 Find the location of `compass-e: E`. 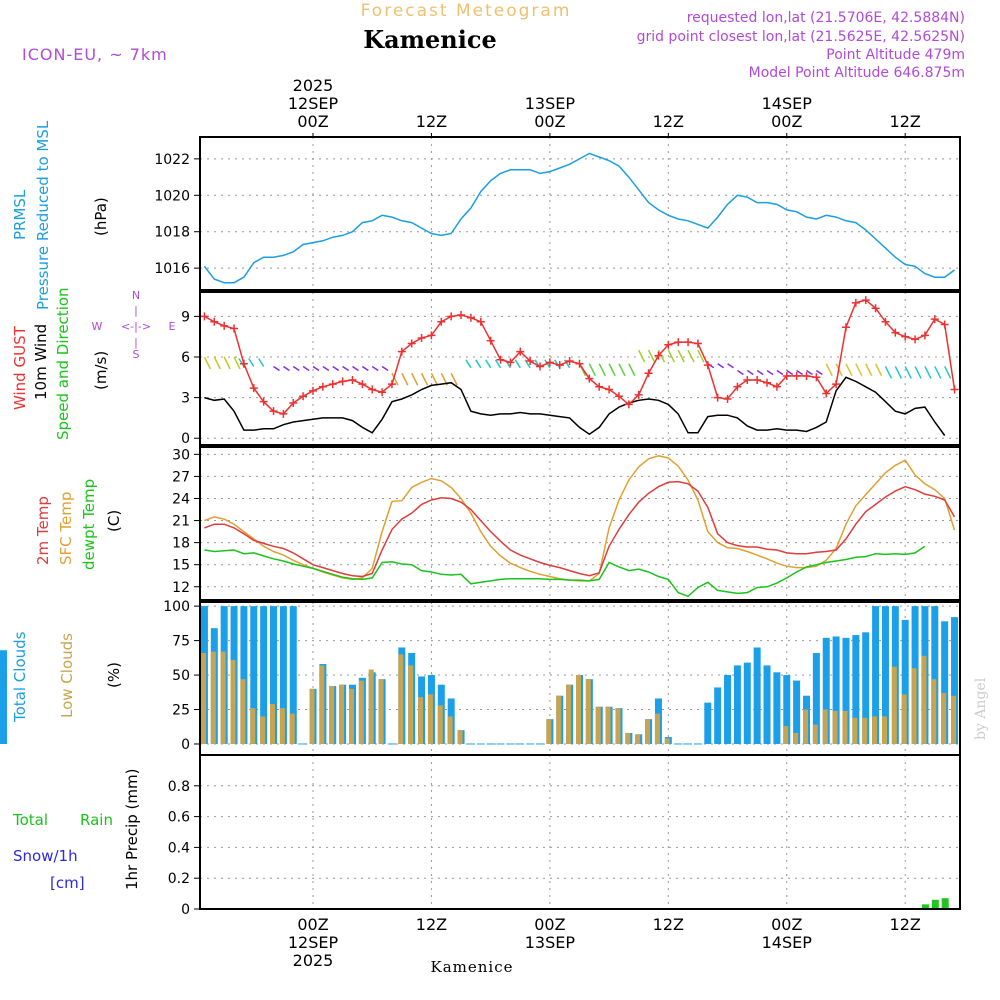

compass-e: E is located at coordinates (172, 326).